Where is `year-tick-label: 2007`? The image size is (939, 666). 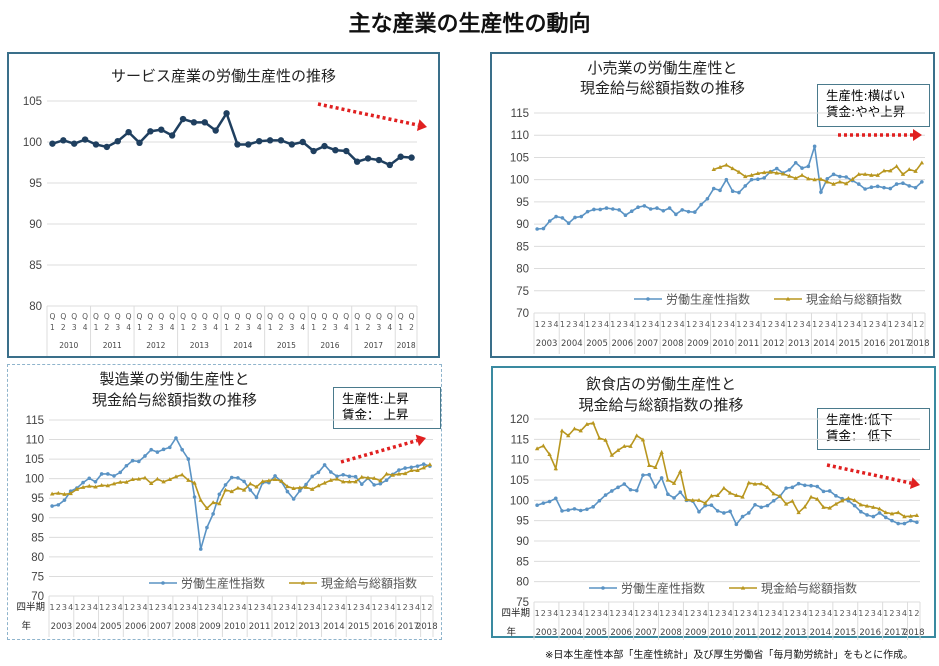
year-tick-label: 2007 is located at coordinates (648, 344).